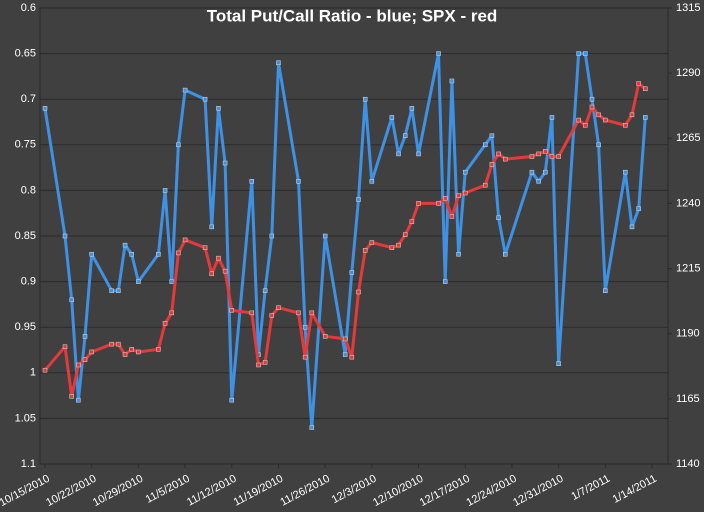  What do you see at coordinates (33, 373) in the screenshot?
I see `y-tick-label: 1` at bounding box center [33, 373].